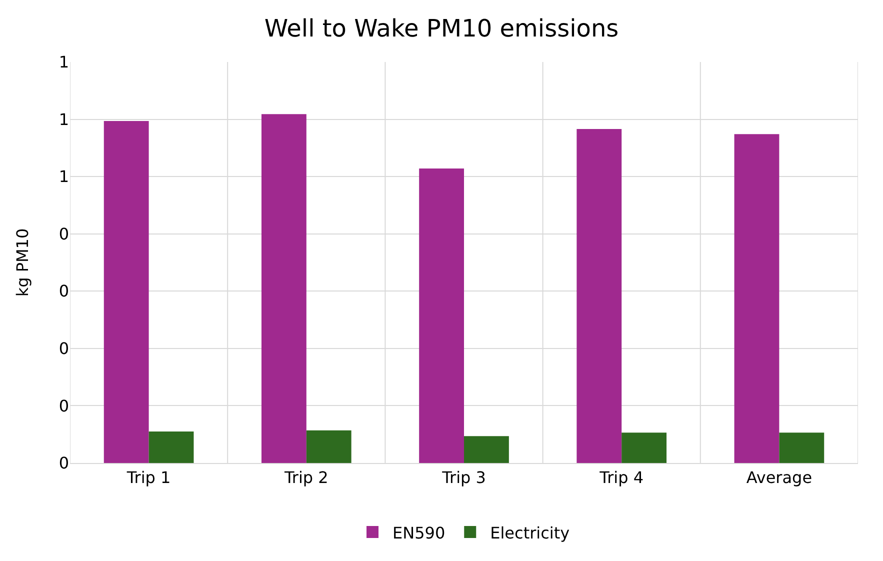  What do you see at coordinates (419, 532) in the screenshot?
I see `legend-label: EN590` at bounding box center [419, 532].